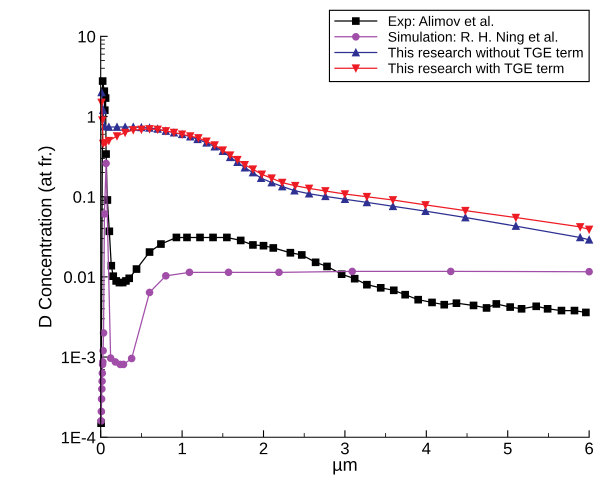 The image size is (603, 498). I want to click on x-tick-label: 0, so click(100, 448).